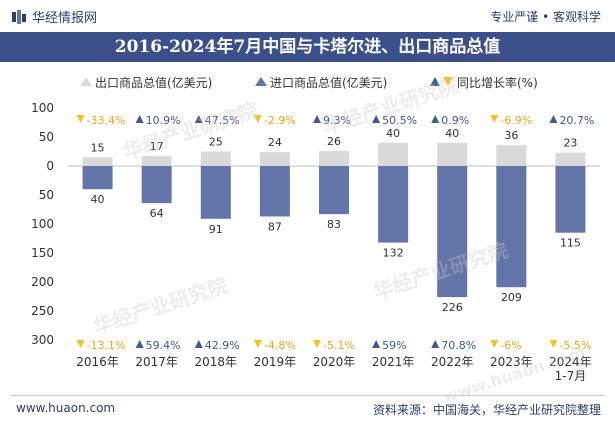 This screenshot has width=615, height=427. What do you see at coordinates (435, 81) in the screenshot?
I see `legend-yoy-up-icon` at bounding box center [435, 81].